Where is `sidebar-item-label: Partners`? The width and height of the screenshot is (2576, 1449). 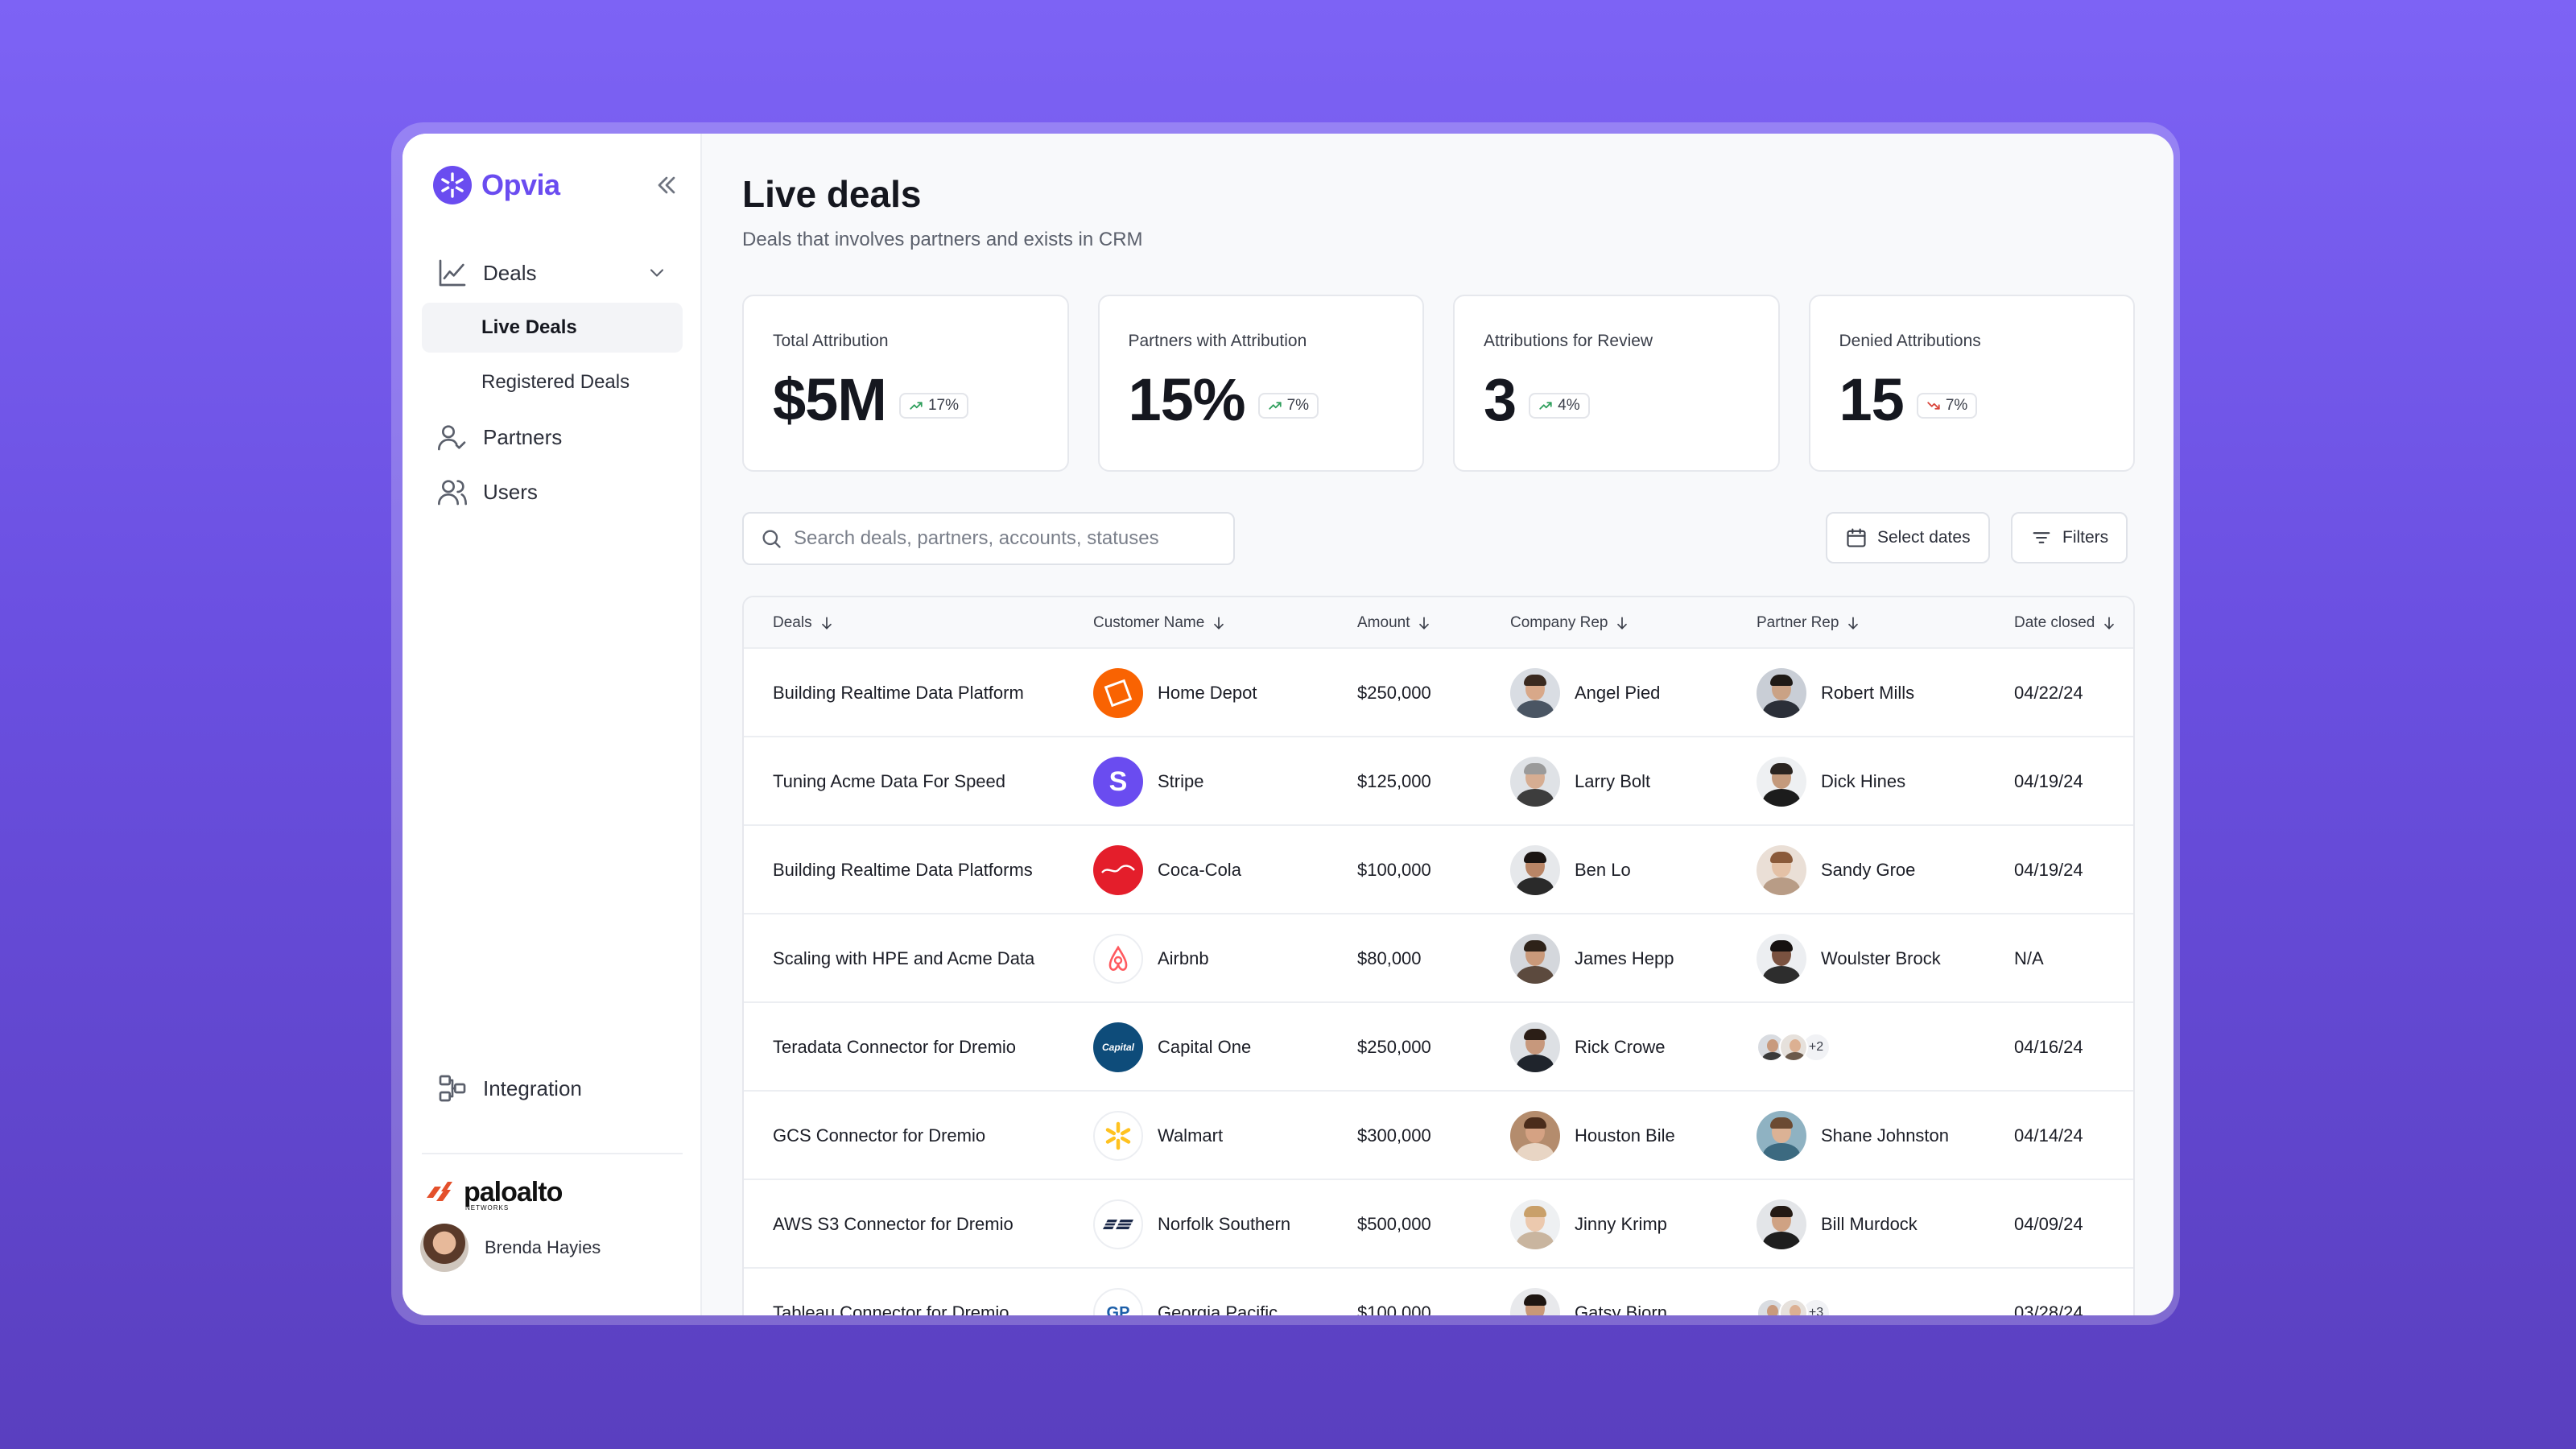
sidebar-item-label: Partners is located at coordinates (523, 436).